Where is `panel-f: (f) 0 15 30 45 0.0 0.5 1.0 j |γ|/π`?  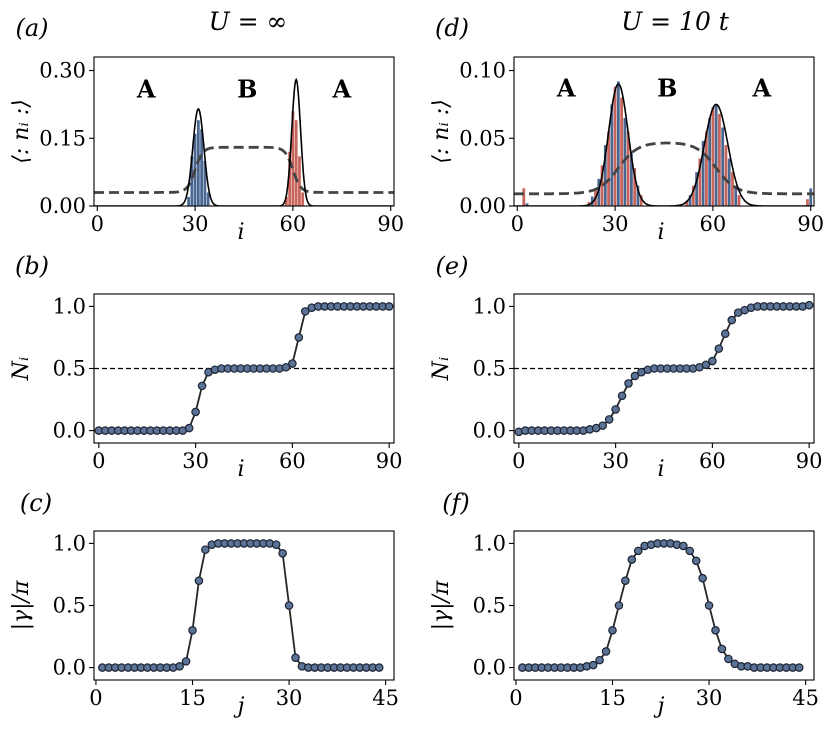 panel-f: (f) 0 15 30 45 0.0 0.5 1.0 j |γ|/π is located at coordinates (624, 604).